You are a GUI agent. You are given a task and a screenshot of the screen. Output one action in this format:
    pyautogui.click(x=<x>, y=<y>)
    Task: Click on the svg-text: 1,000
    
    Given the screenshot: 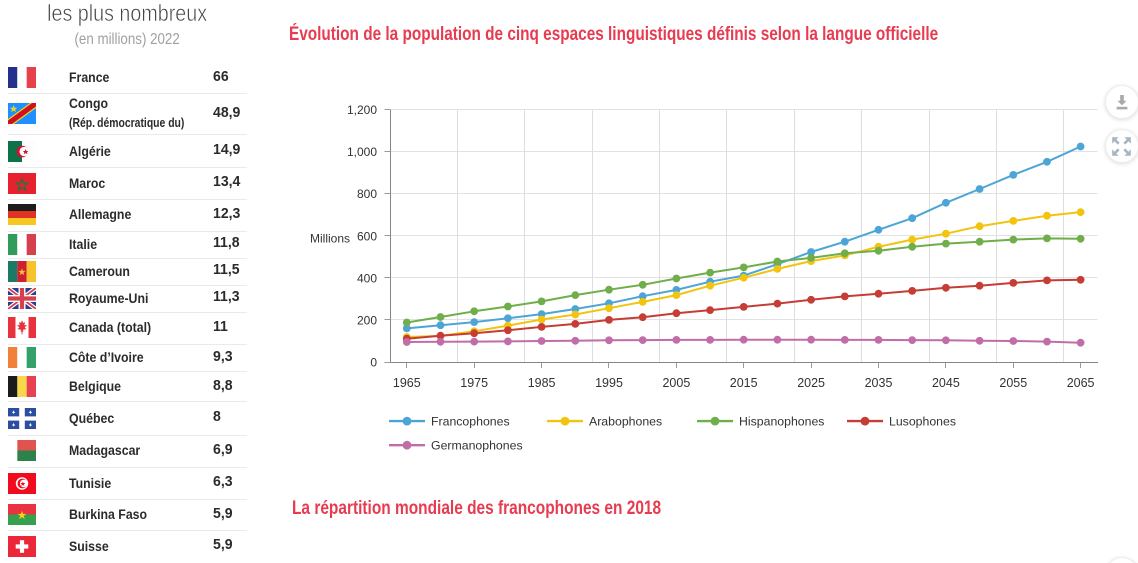 What is the action you would take?
    pyautogui.click(x=362, y=152)
    